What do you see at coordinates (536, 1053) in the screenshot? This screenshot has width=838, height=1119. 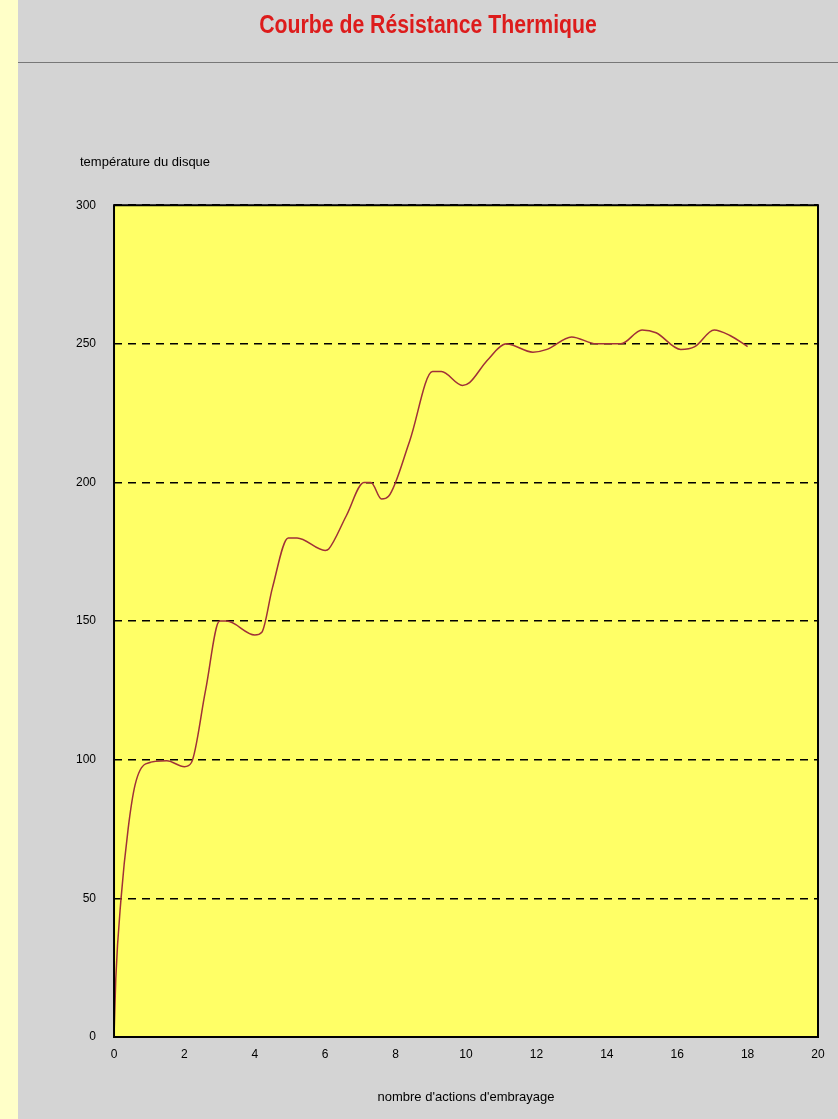 I see `x-tick-label: 12` at bounding box center [536, 1053].